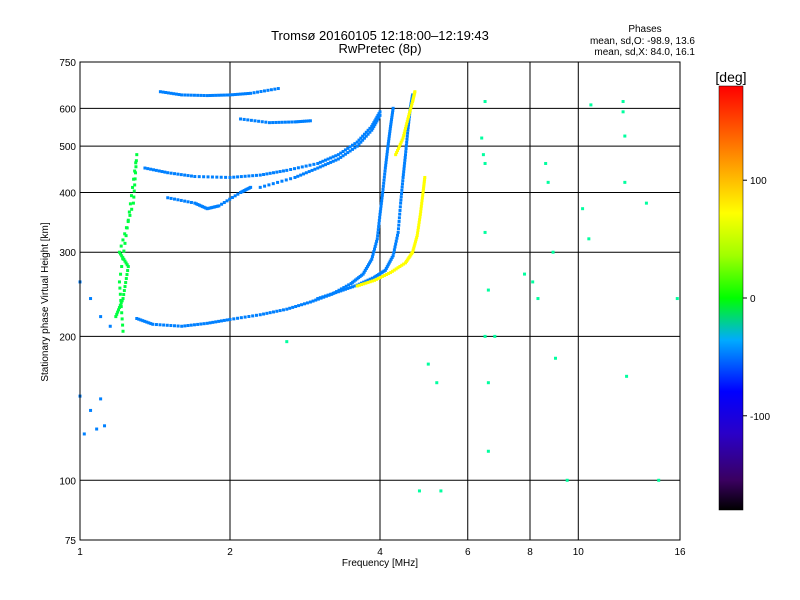 The image size is (800, 600). Describe the element at coordinates (80, 552) in the screenshot. I see `x-tick-label: 1` at that location.